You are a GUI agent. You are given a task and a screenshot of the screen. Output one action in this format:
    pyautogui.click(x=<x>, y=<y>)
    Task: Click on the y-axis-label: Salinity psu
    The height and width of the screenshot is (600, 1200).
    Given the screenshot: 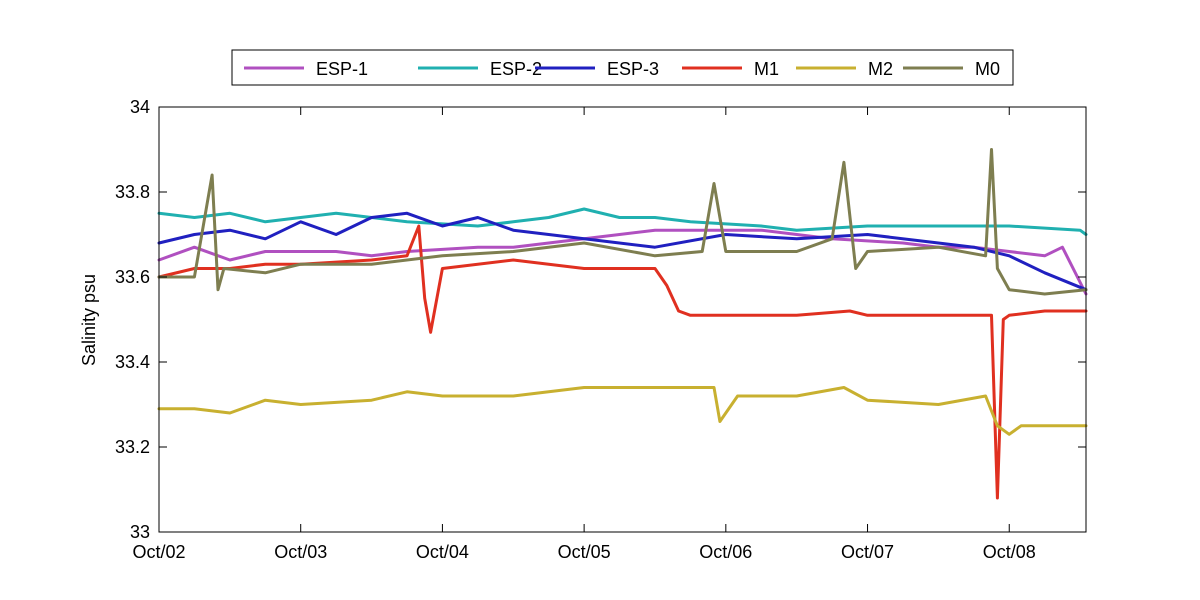 What is the action you would take?
    pyautogui.click(x=89, y=320)
    